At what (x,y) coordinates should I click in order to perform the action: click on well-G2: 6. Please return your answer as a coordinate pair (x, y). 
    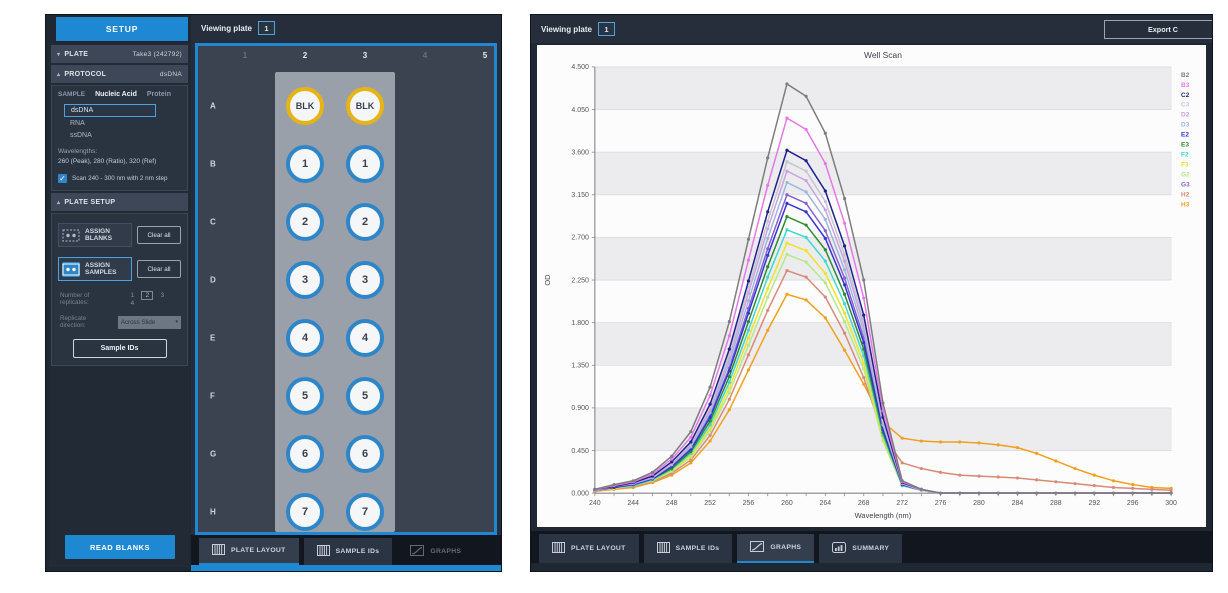
    Looking at the image, I should click on (305, 454).